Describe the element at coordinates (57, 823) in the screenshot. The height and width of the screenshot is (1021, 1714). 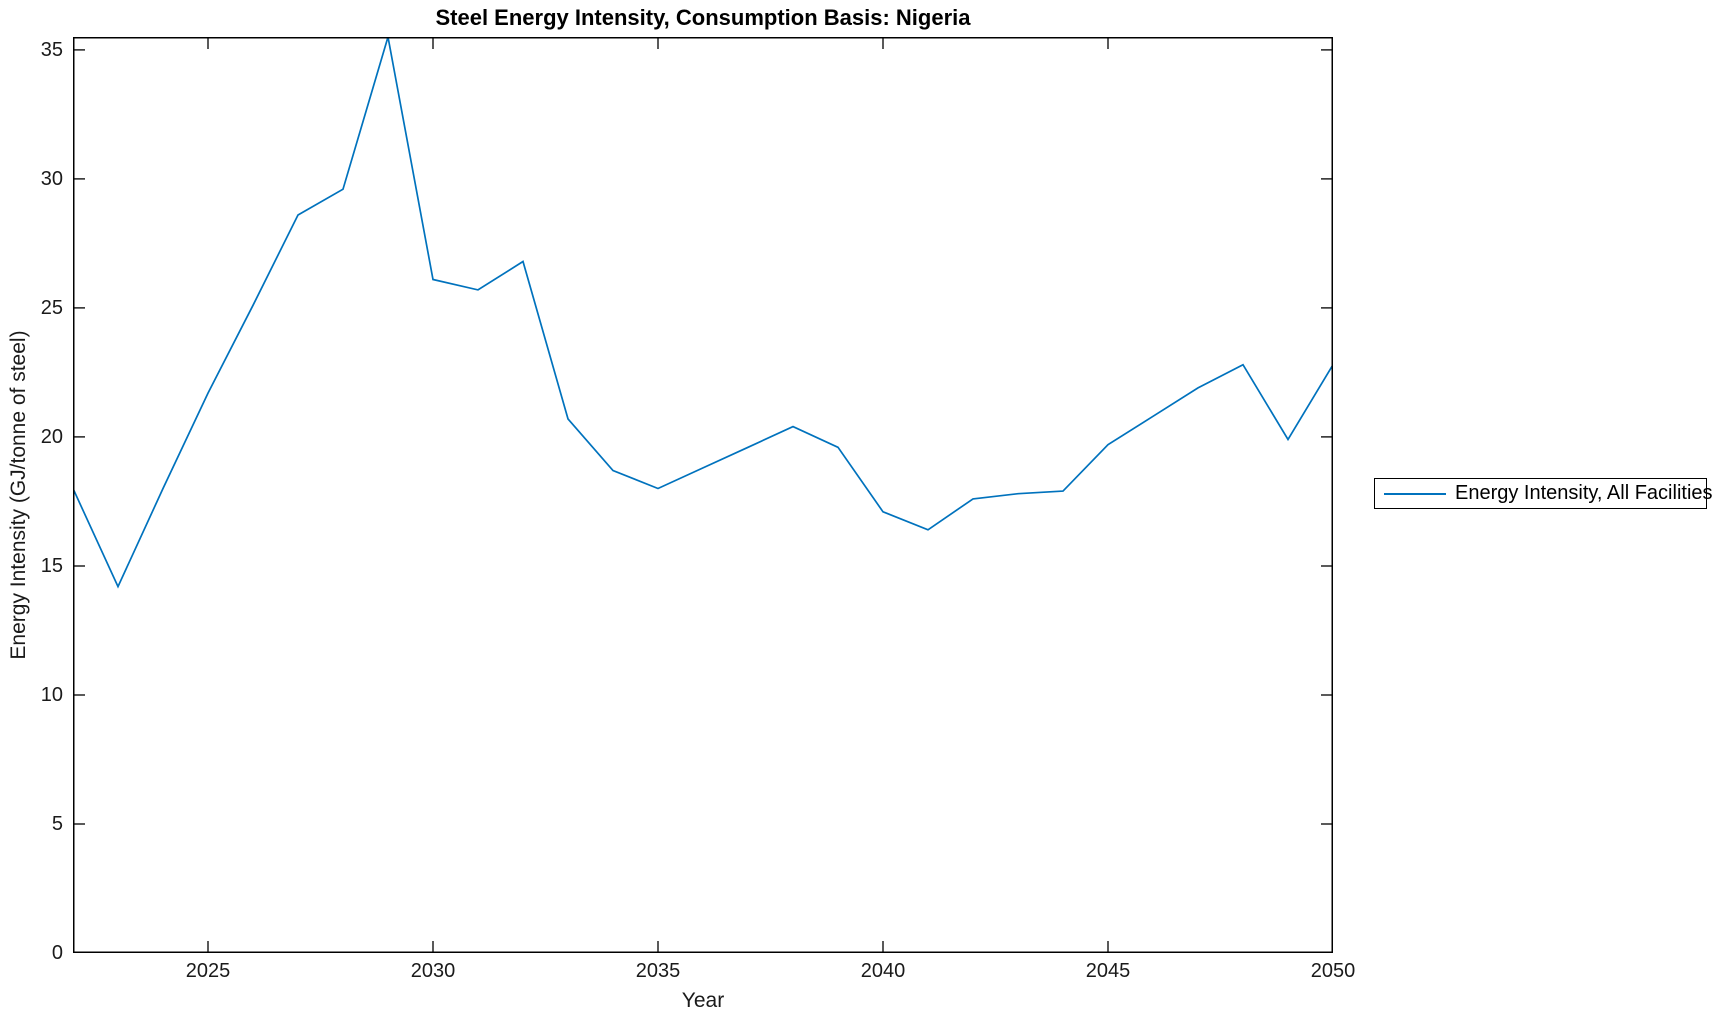
I see `y-tick-label: 5` at that location.